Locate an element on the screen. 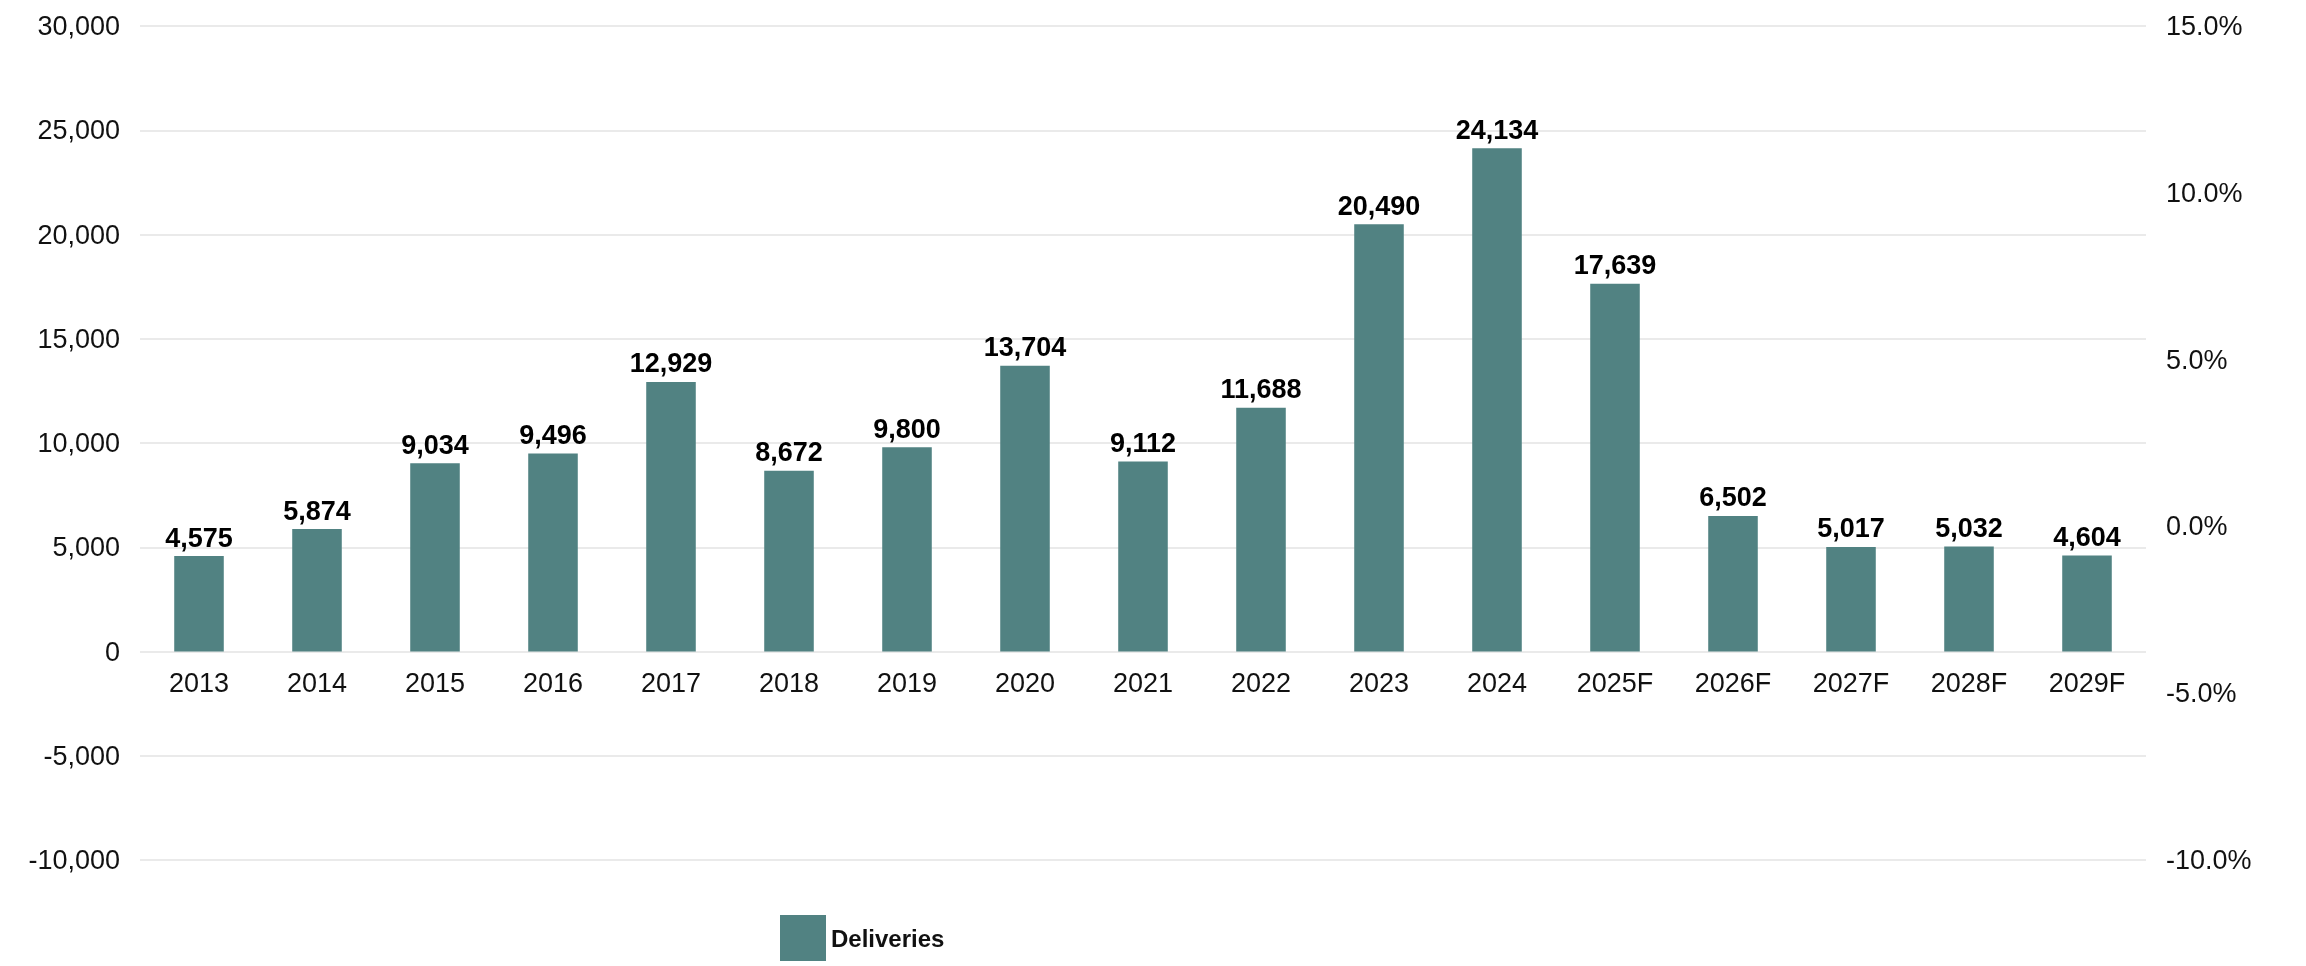  y-tick-label: 0 is located at coordinates (112, 651).